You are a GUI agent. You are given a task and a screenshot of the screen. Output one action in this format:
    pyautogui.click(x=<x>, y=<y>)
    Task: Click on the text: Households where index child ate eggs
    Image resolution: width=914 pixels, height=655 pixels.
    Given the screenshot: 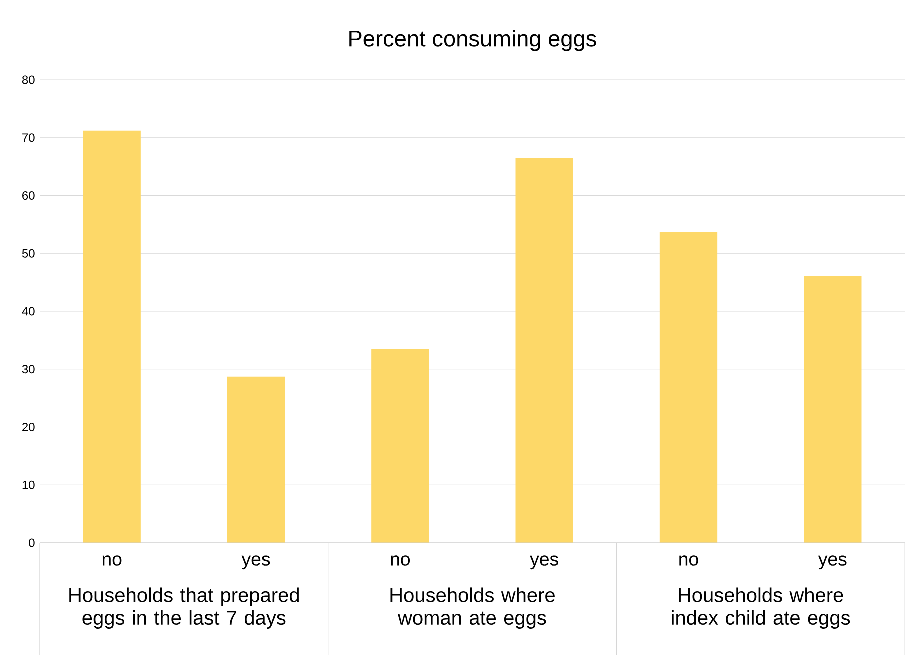 What is the action you would take?
    pyautogui.click(x=761, y=608)
    